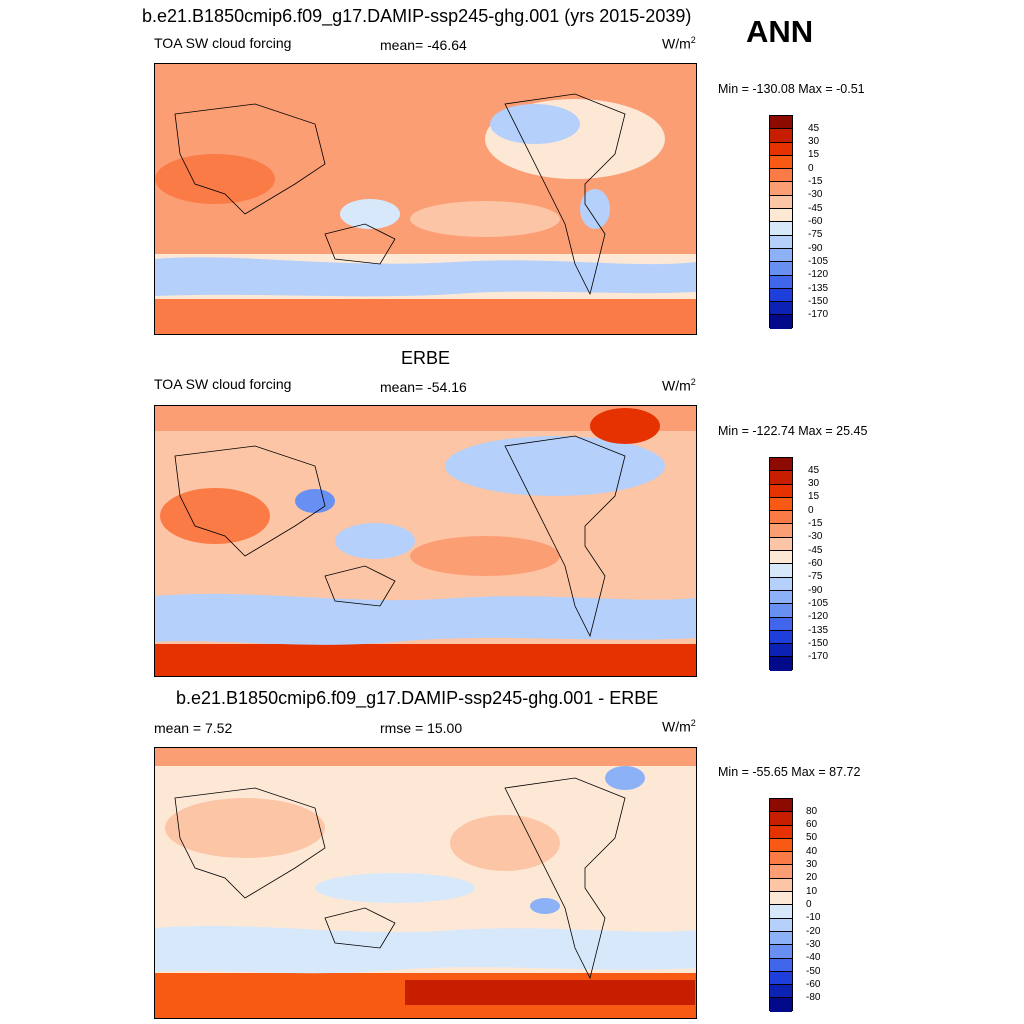 The image size is (1024, 1024). I want to click on panel-3-colorbar, so click(781, 905).